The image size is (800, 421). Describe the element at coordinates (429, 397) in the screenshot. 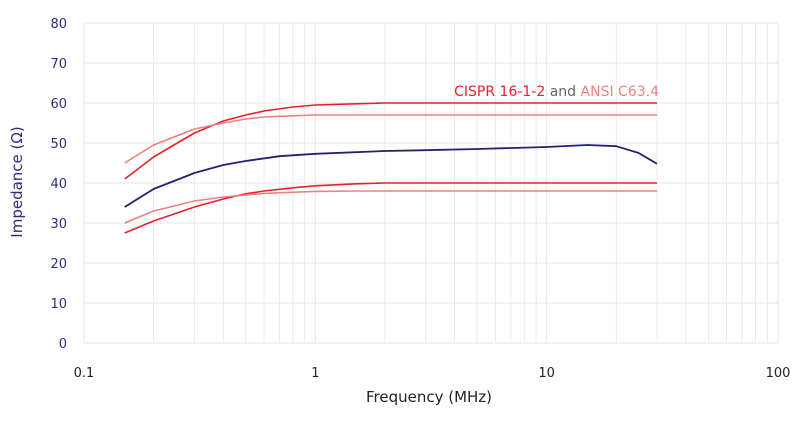

I see `x-axis-title: Frequency (MHz)` at that location.